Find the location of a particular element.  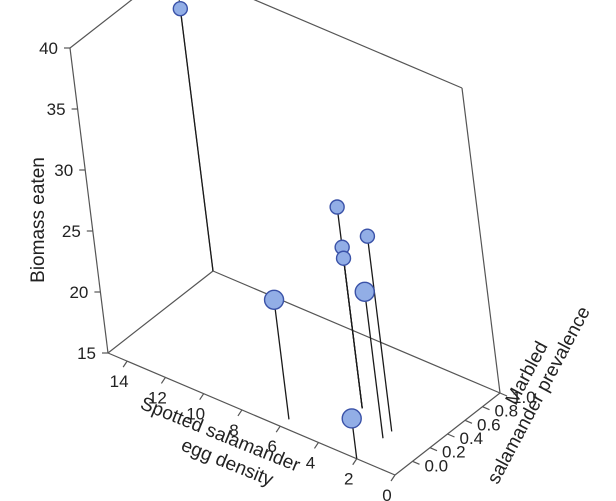

x-tick-label: 2 is located at coordinates (348, 479).